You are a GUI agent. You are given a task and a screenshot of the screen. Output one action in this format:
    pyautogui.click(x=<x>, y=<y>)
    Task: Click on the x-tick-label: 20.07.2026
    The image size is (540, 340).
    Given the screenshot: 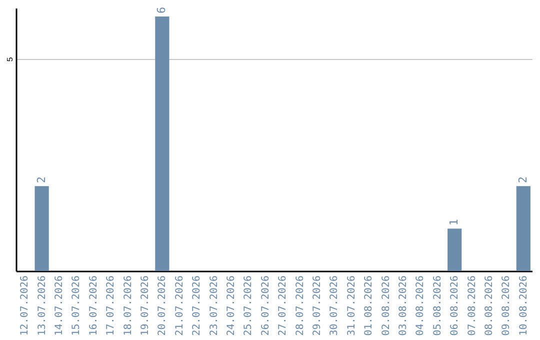 What is the action you would take?
    pyautogui.click(x=162, y=306)
    